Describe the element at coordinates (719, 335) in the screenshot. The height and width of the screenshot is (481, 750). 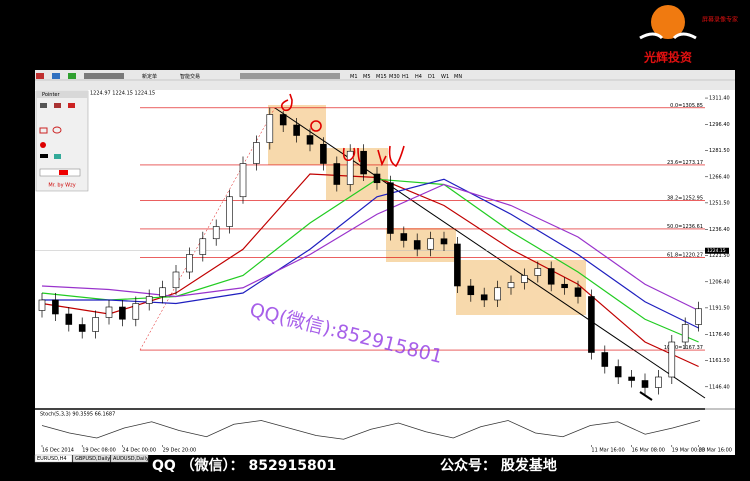
I see `y-tick-label: 1176.40` at that location.